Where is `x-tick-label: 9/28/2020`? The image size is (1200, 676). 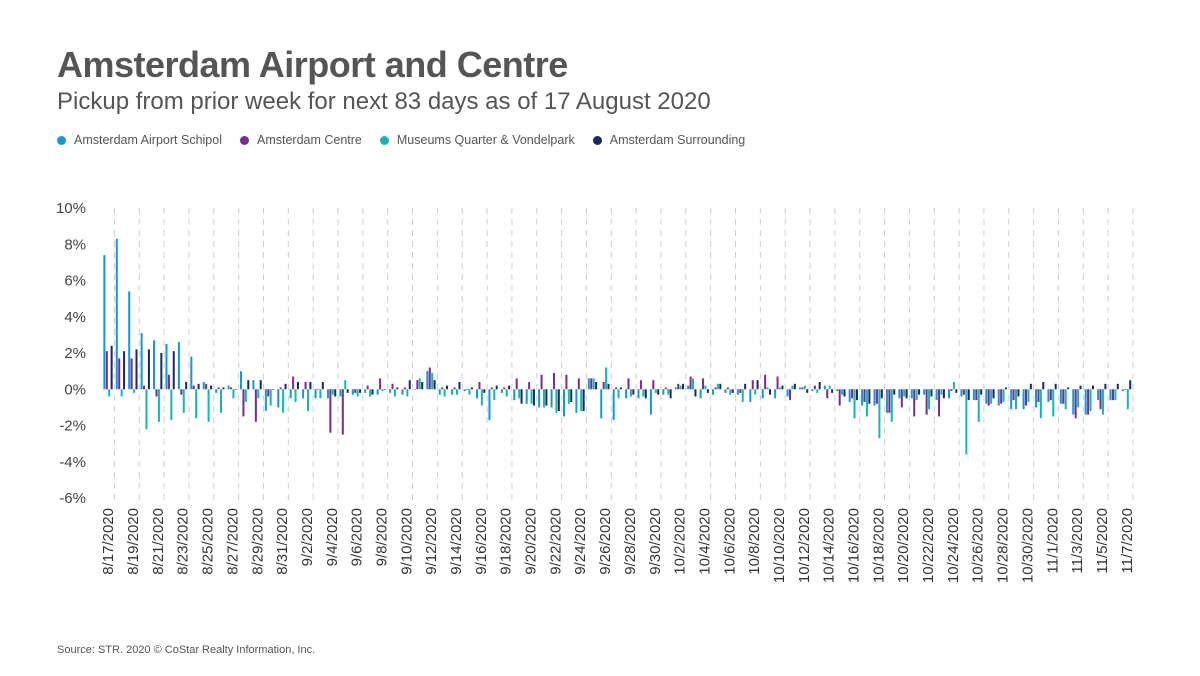
x-tick-label: 9/28/2020 is located at coordinates (630, 541).